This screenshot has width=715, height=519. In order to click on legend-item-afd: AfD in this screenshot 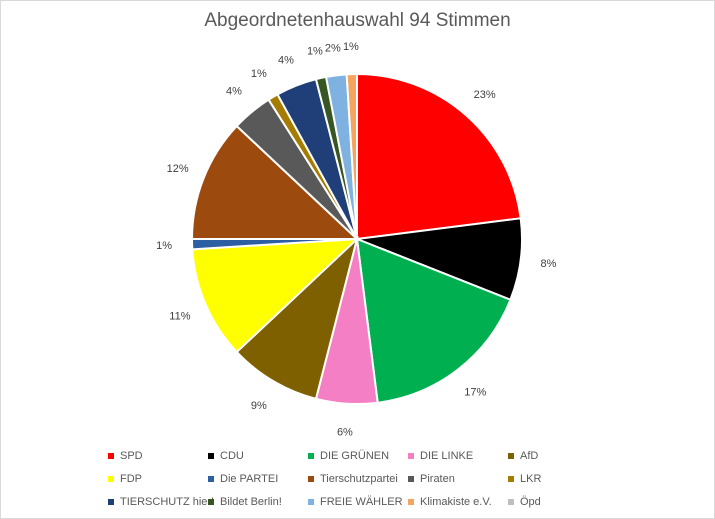, I will do `click(558, 456)`.